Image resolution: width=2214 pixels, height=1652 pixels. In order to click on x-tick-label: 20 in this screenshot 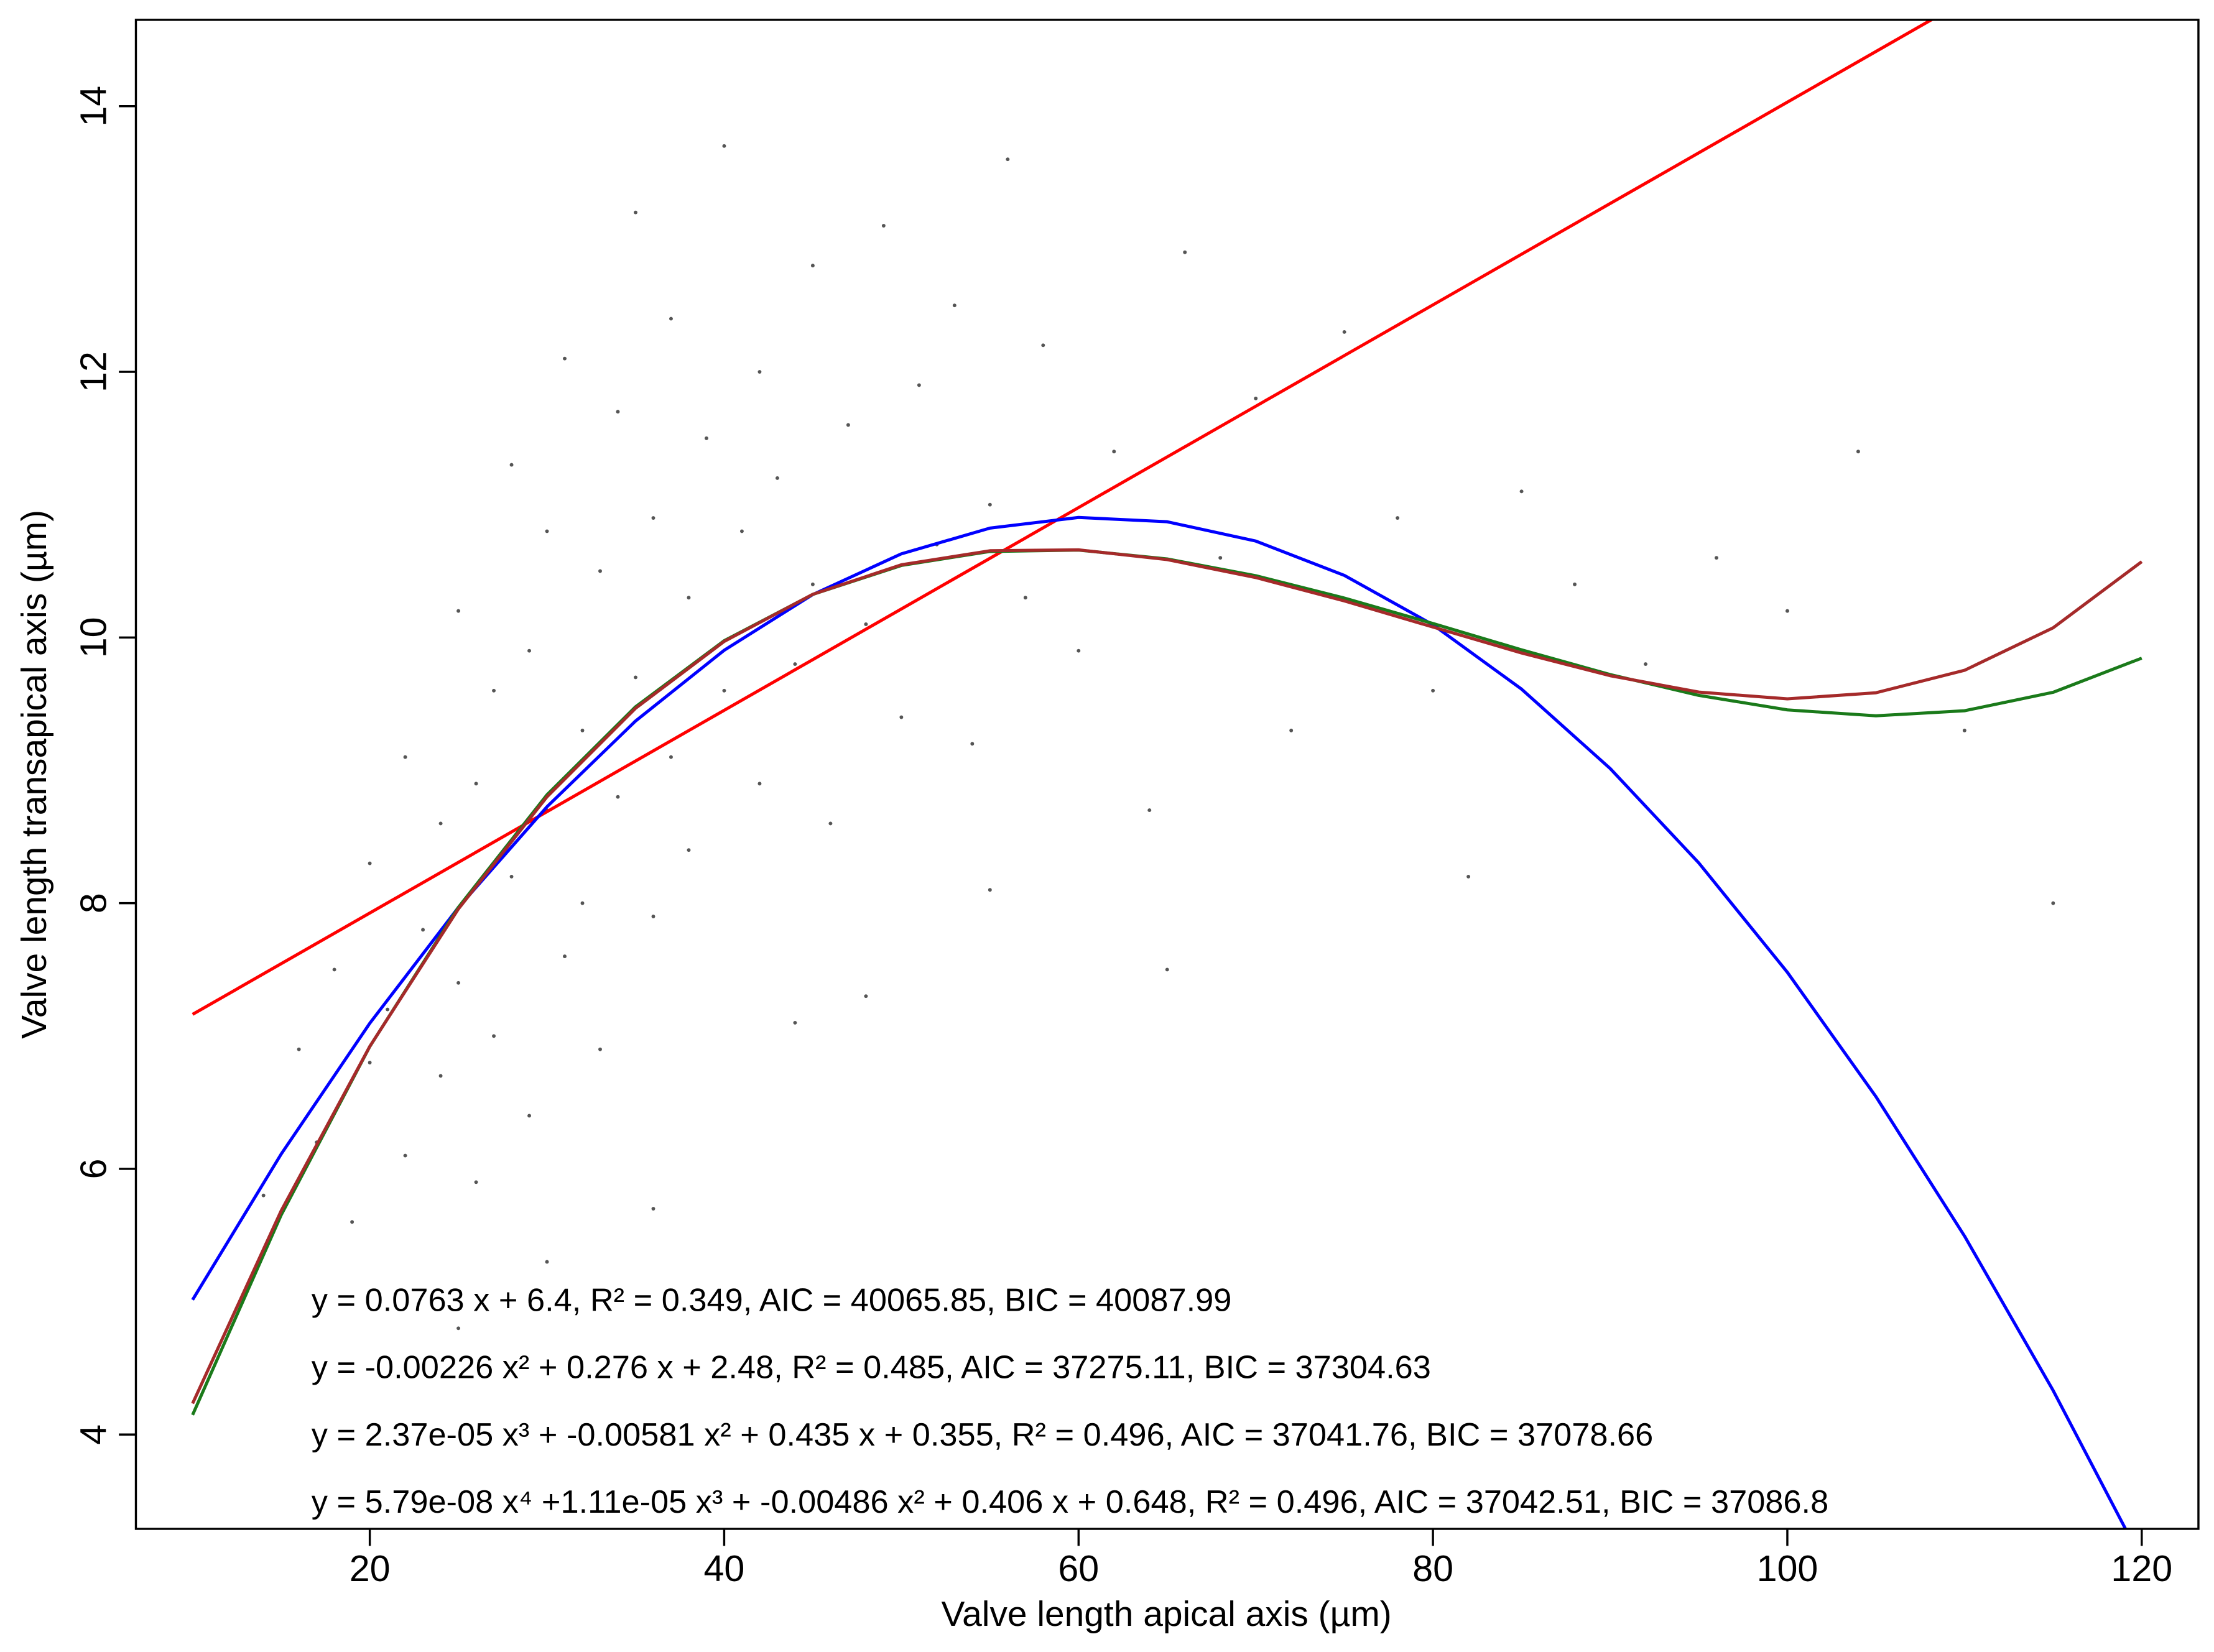, I will do `click(370, 1568)`.